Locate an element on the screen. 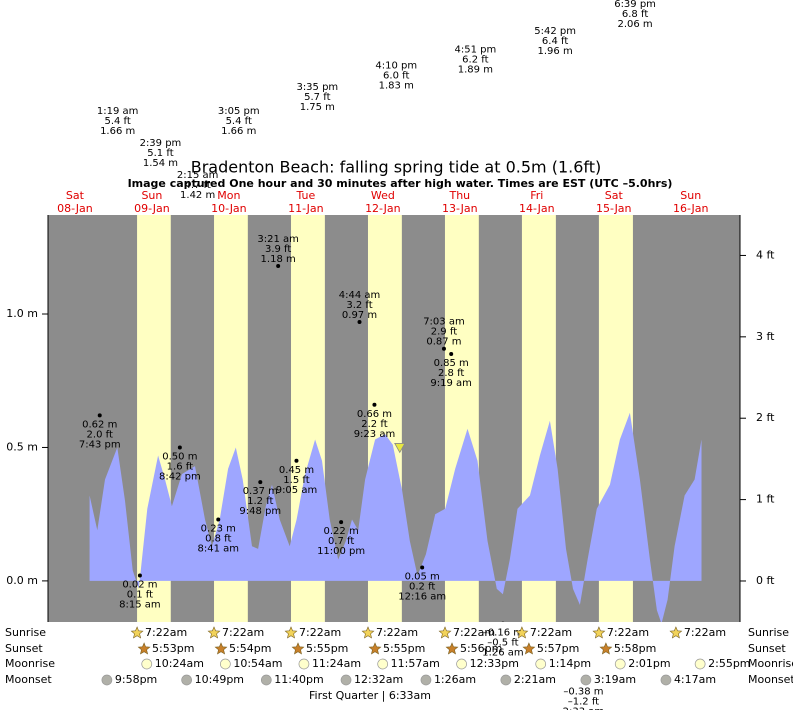 This screenshot has width=793, height=710. tide-time: 6:39 pm is located at coordinates (635, 5).